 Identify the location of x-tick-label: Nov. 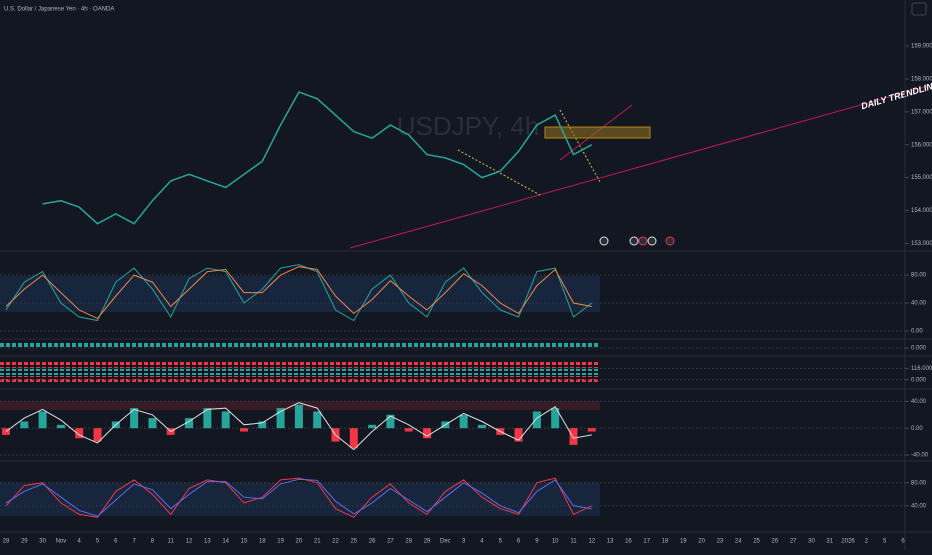
(61, 542).